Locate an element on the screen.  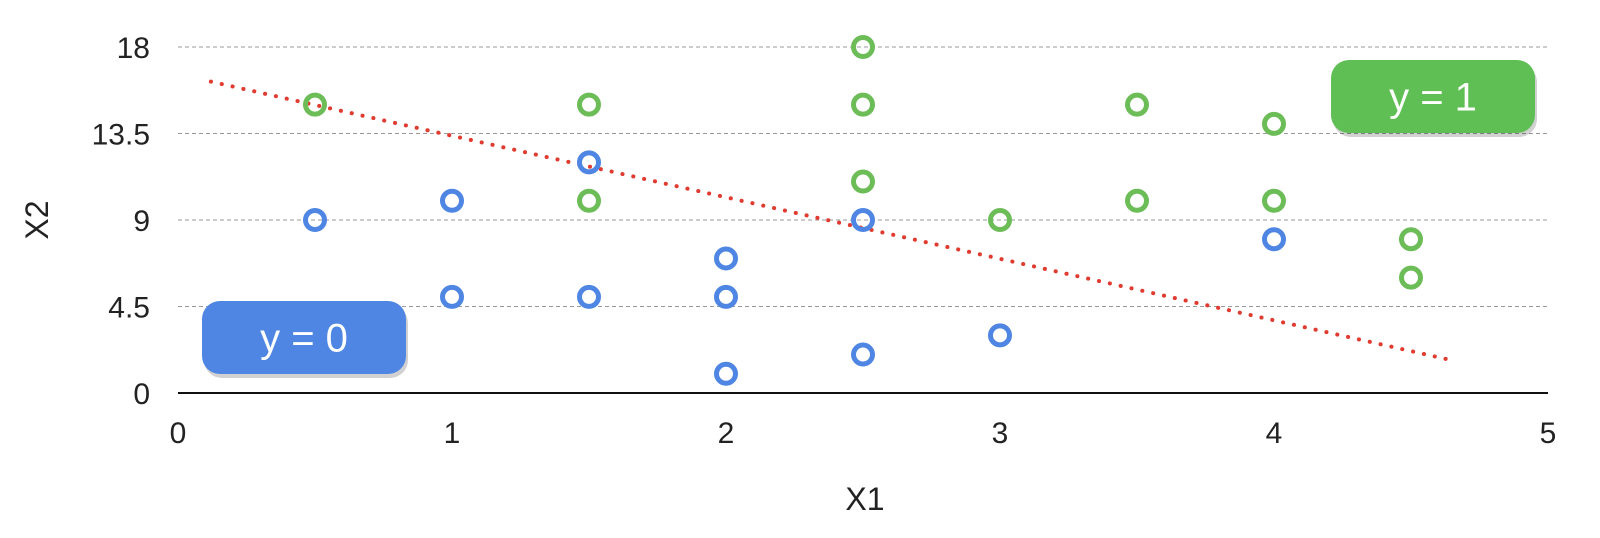
legend-label: y = 1 is located at coordinates (1433, 98).